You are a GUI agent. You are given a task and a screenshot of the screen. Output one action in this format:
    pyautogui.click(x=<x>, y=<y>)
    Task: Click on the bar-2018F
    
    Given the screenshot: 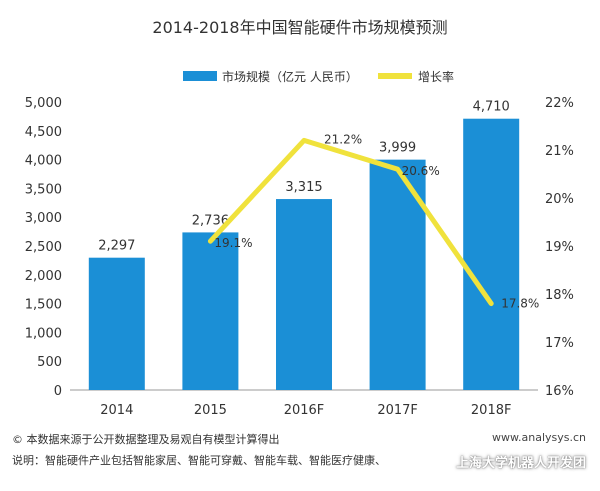 What is the action you would take?
    pyautogui.click(x=491, y=254)
    